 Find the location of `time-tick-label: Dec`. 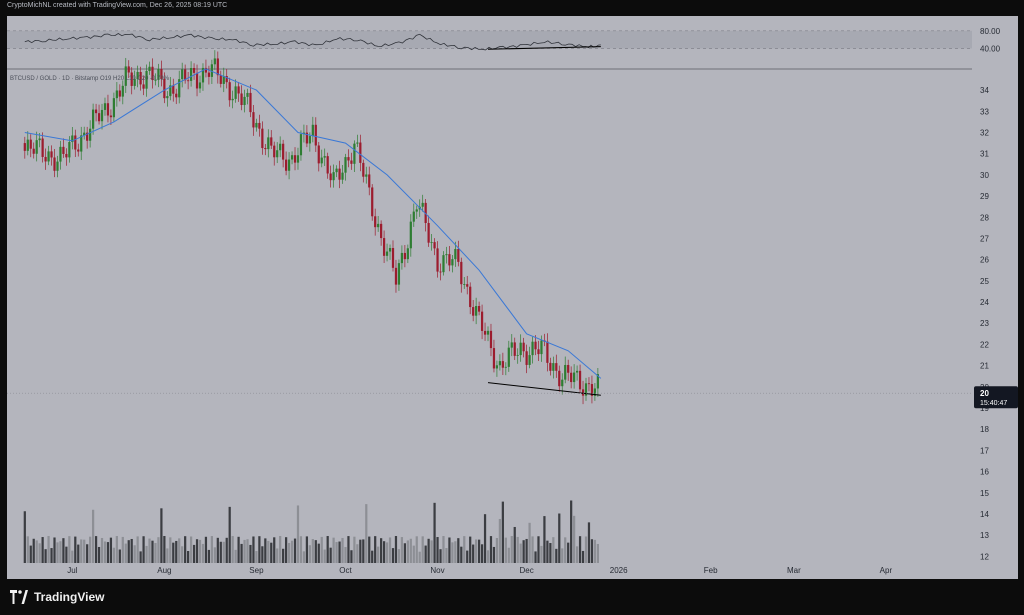

time-tick-label: Dec is located at coordinates (526, 570).